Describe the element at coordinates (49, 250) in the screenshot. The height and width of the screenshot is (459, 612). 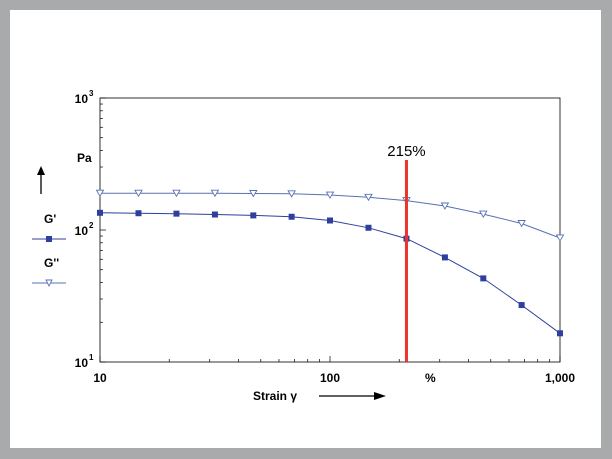
I see `legend: G' G''` at that location.